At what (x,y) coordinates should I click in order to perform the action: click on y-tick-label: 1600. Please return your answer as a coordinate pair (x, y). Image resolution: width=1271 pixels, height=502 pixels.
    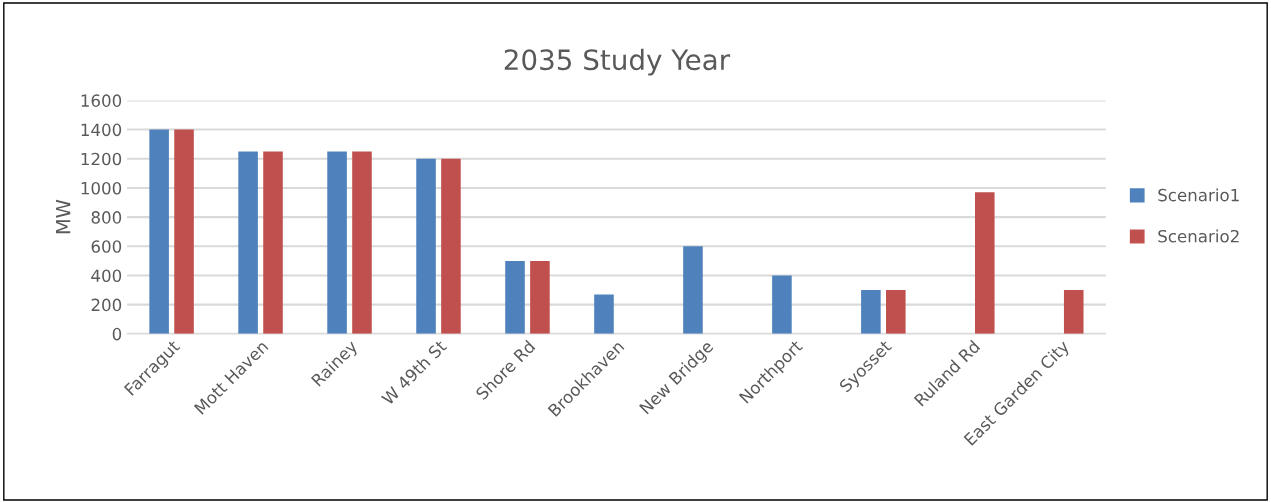
    Looking at the image, I should click on (101, 100).